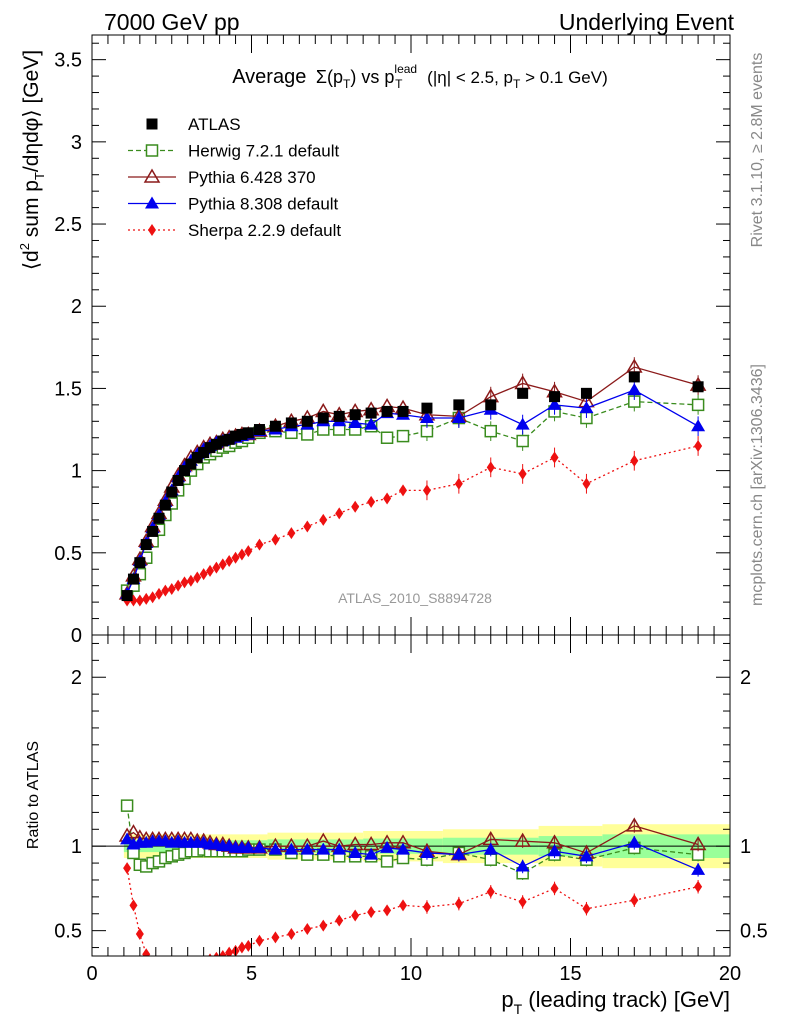 This screenshot has width=786, height=1024. I want to click on title-vs: vs p, so click(375, 77).